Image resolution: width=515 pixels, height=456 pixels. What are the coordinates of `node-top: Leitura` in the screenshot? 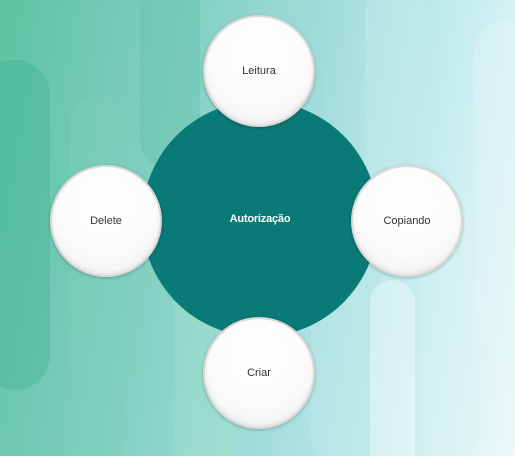 It's located at (259, 71).